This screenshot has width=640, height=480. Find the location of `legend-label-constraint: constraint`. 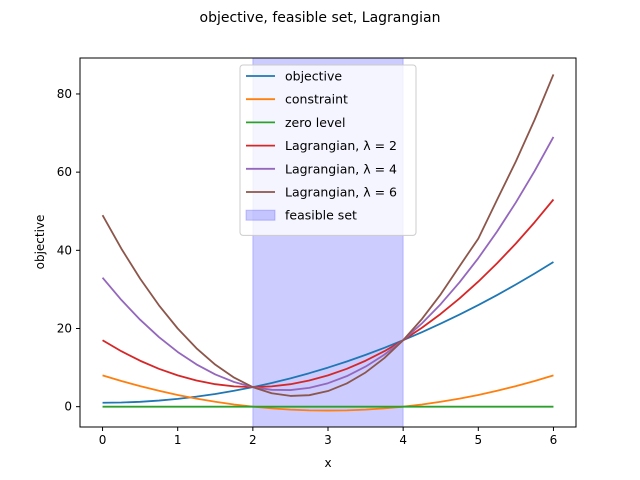

legend-label-constraint: constraint is located at coordinates (316, 99).